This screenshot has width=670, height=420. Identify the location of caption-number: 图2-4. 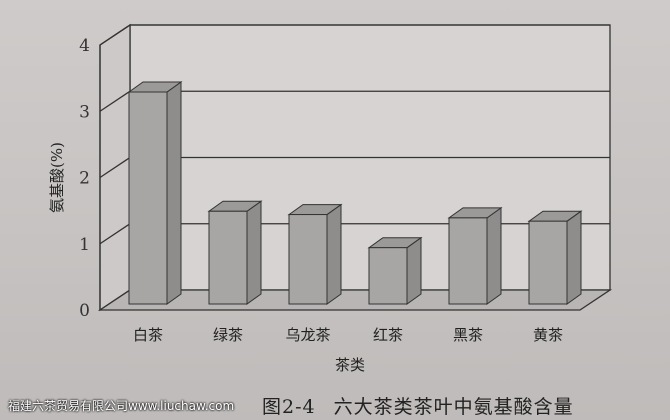
(289, 407).